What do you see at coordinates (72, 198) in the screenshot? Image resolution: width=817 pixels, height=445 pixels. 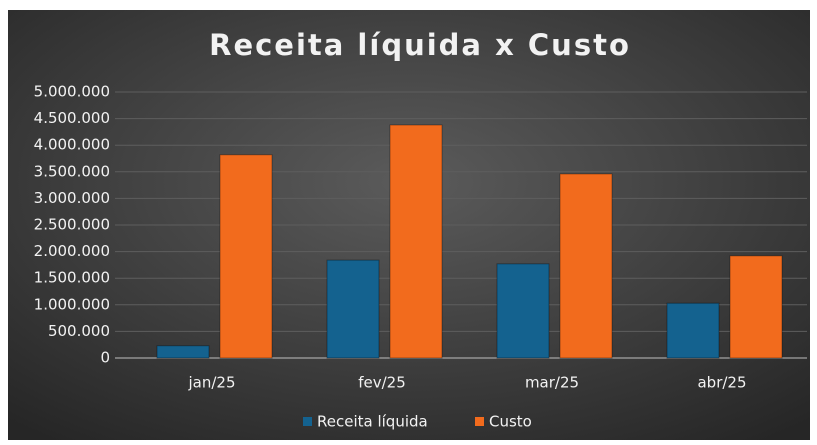 I see `y-tick-label: 3.000.000` at bounding box center [72, 198].